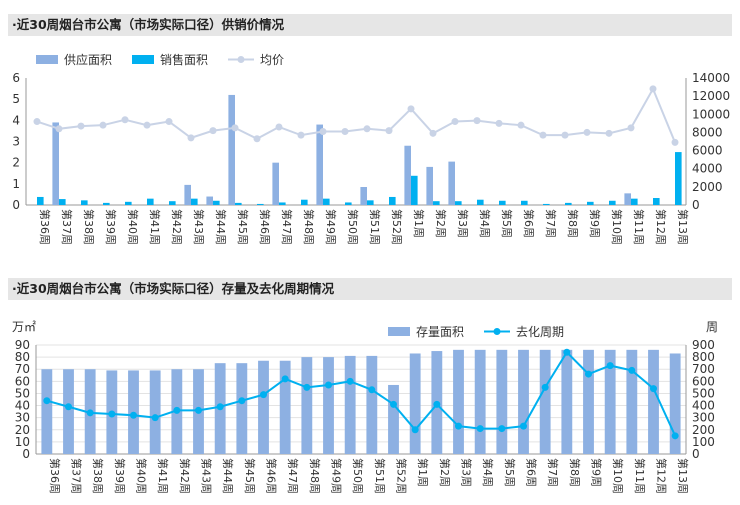  What do you see at coordinates (703, 357) in the screenshot?
I see `y-right-tick-label: 800` at bounding box center [703, 357].